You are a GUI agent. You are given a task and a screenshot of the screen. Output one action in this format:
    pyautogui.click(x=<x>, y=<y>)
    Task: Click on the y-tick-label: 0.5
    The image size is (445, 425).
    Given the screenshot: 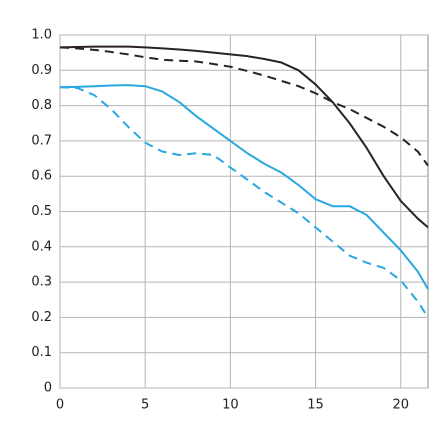 What is the action you would take?
    pyautogui.click(x=41, y=211)
    